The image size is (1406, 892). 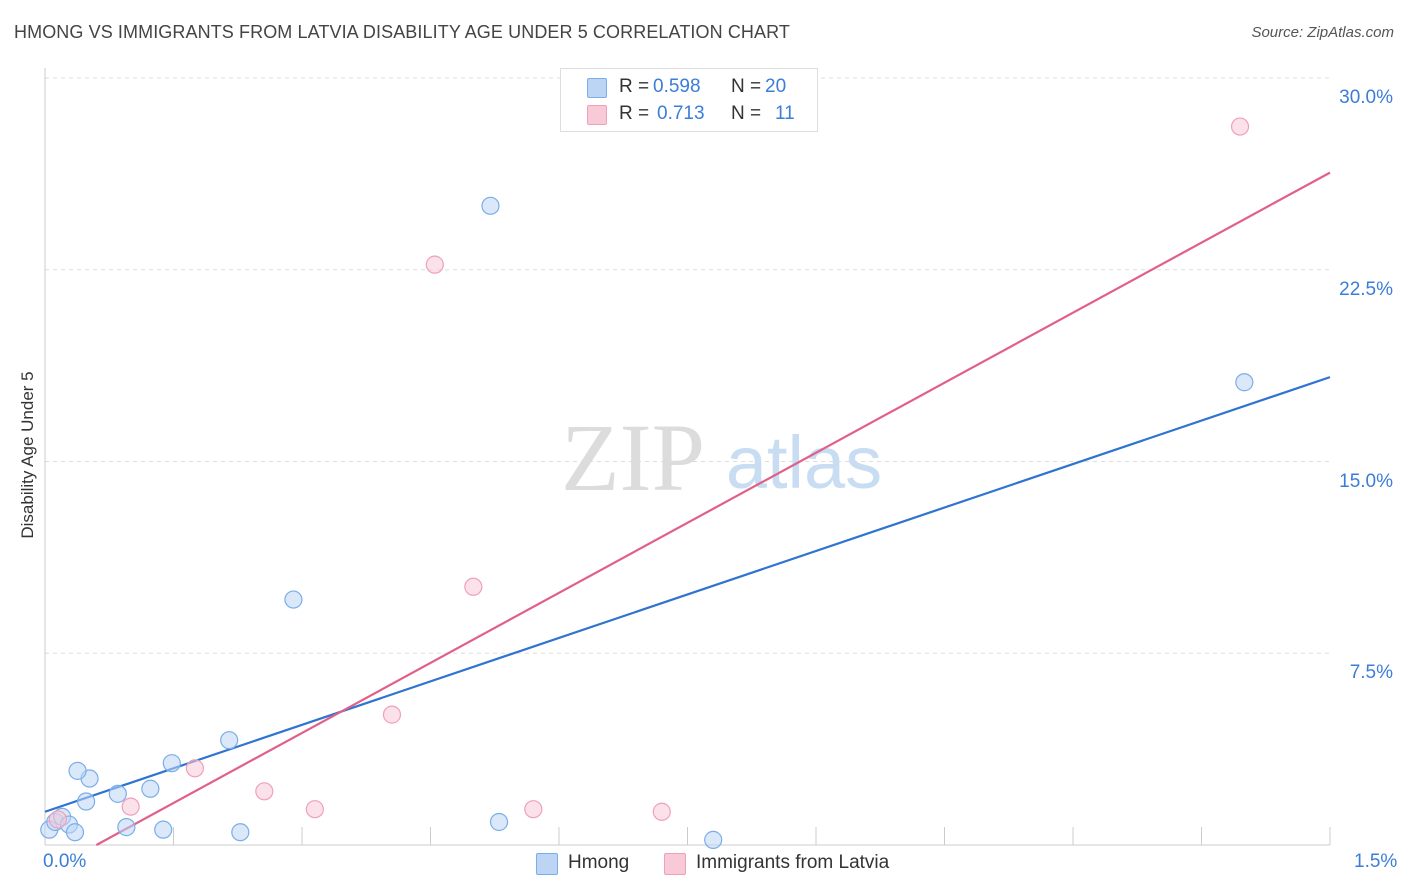 I want to click on series-label-latvia: Immigrants from Latvia, so click(x=793, y=862).